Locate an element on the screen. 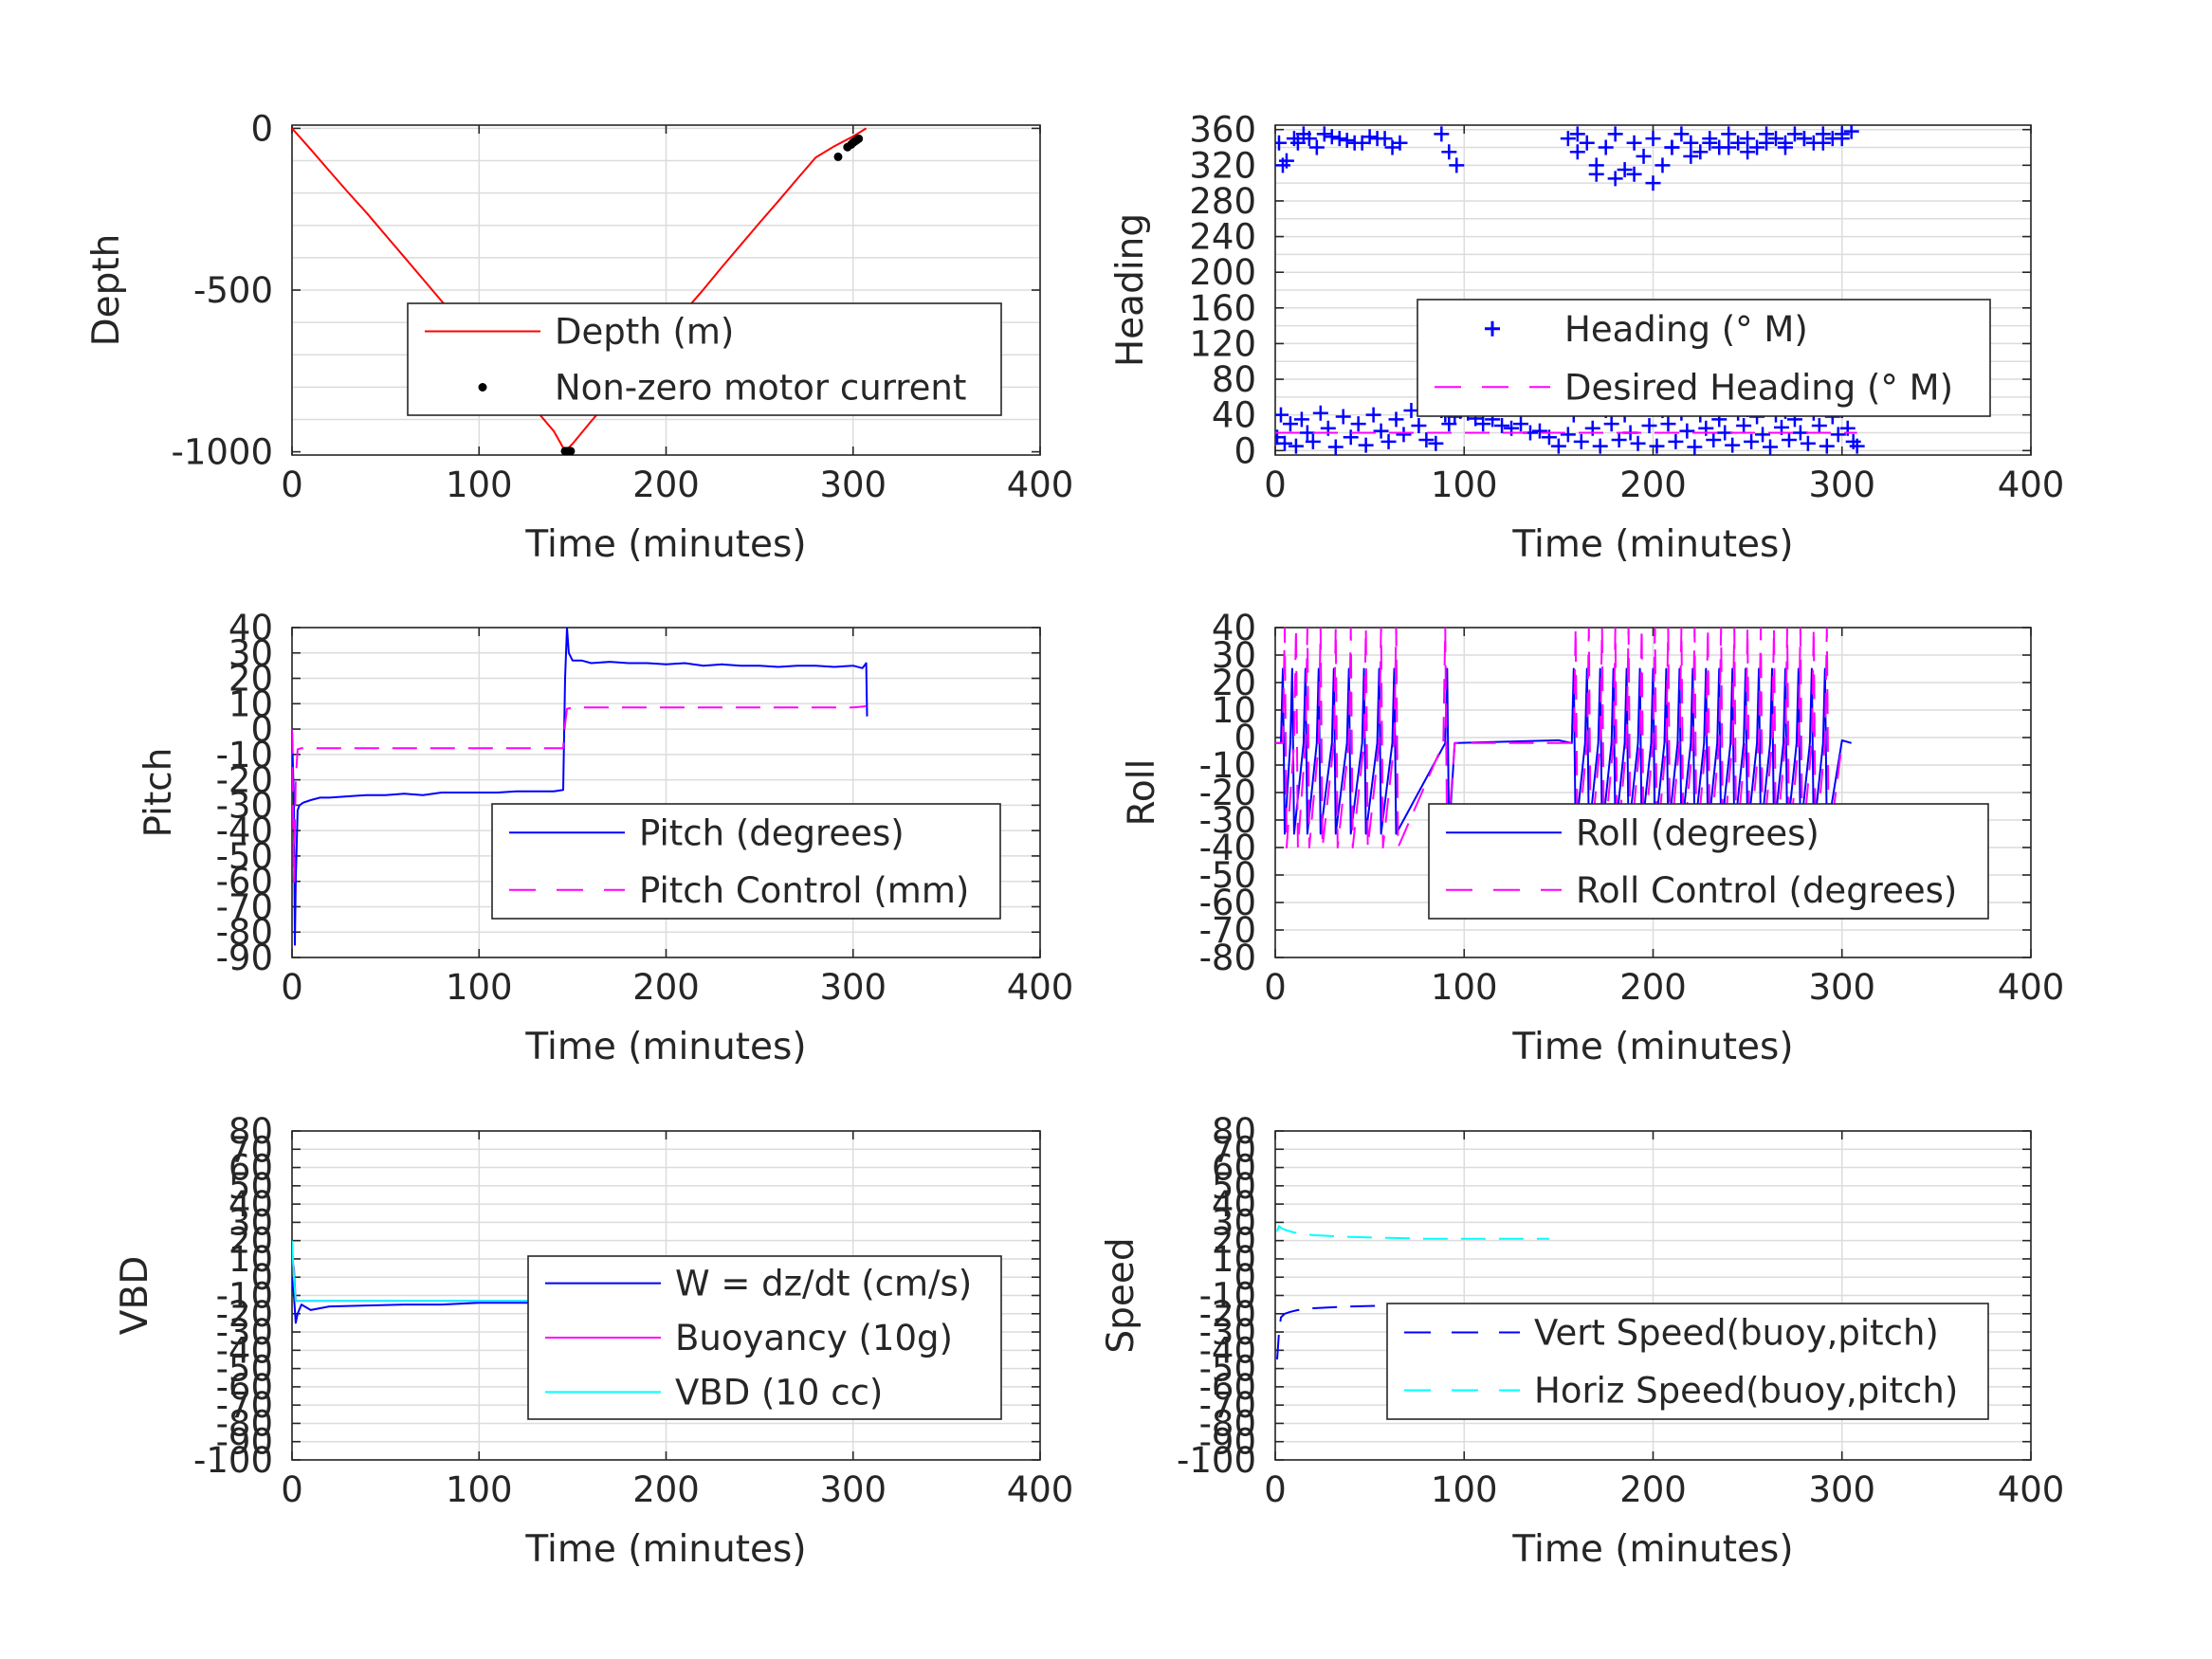  speed-y-tick-label: -80 is located at coordinates (1227, 1423).